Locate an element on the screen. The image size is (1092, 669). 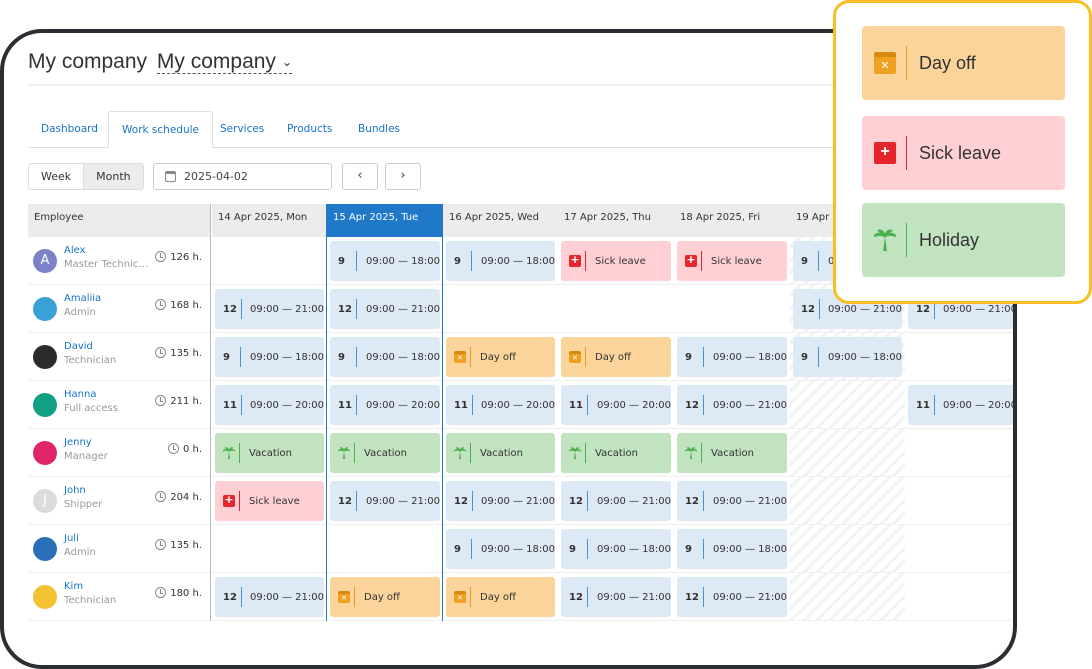
employee-name: Alex is located at coordinates (75, 250).